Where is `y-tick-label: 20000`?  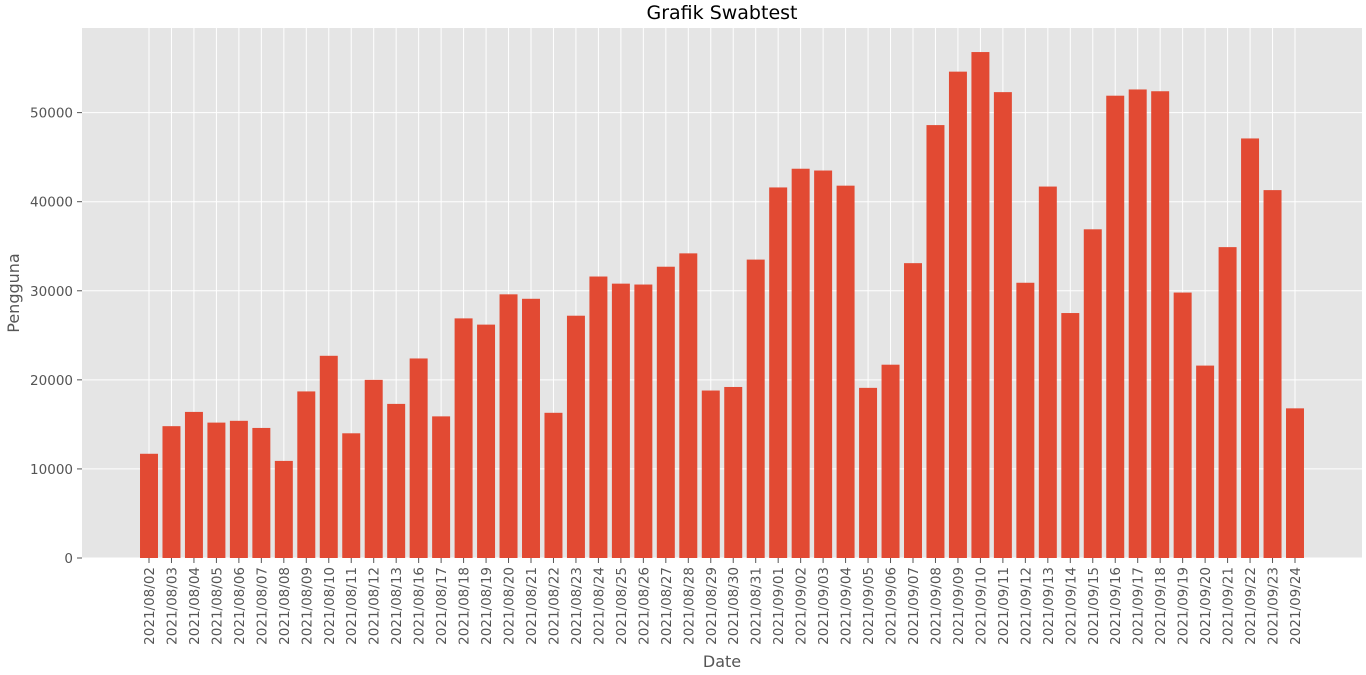
y-tick-label: 20000 is located at coordinates (51, 381).